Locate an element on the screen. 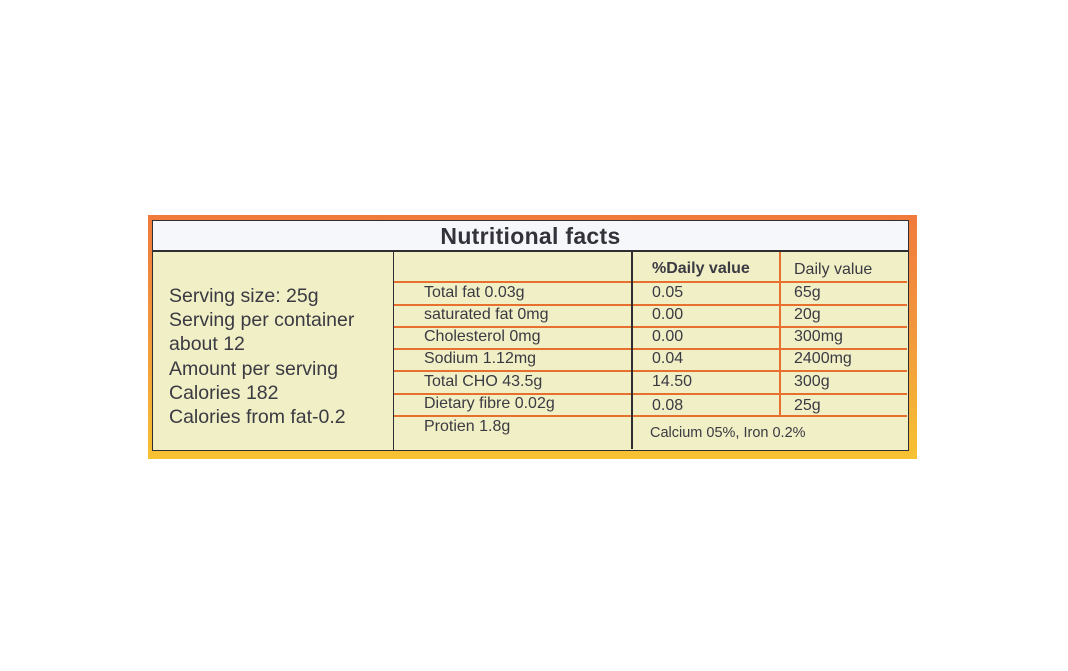 This screenshot has height=671, width=1068. title-bar: Nutritional facts is located at coordinates (530, 235).